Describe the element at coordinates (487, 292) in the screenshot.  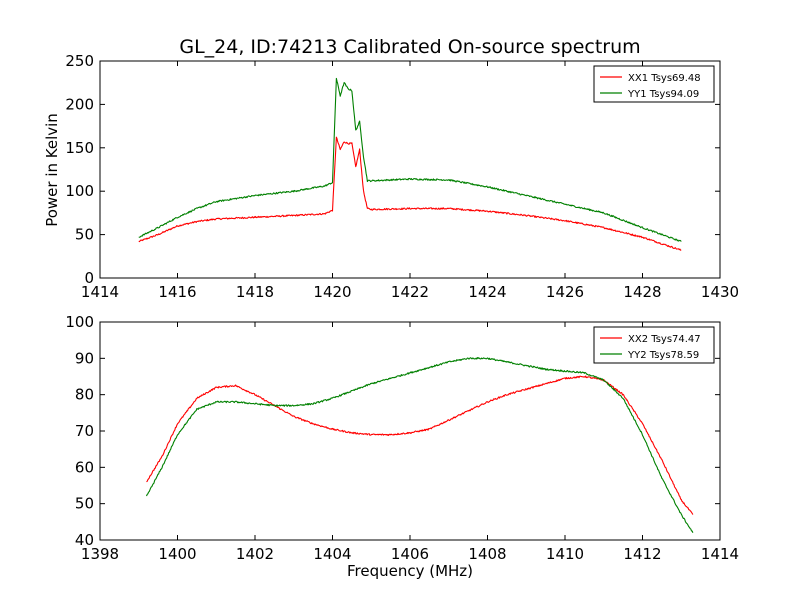
I see `x-tick-label: 1424` at that location.